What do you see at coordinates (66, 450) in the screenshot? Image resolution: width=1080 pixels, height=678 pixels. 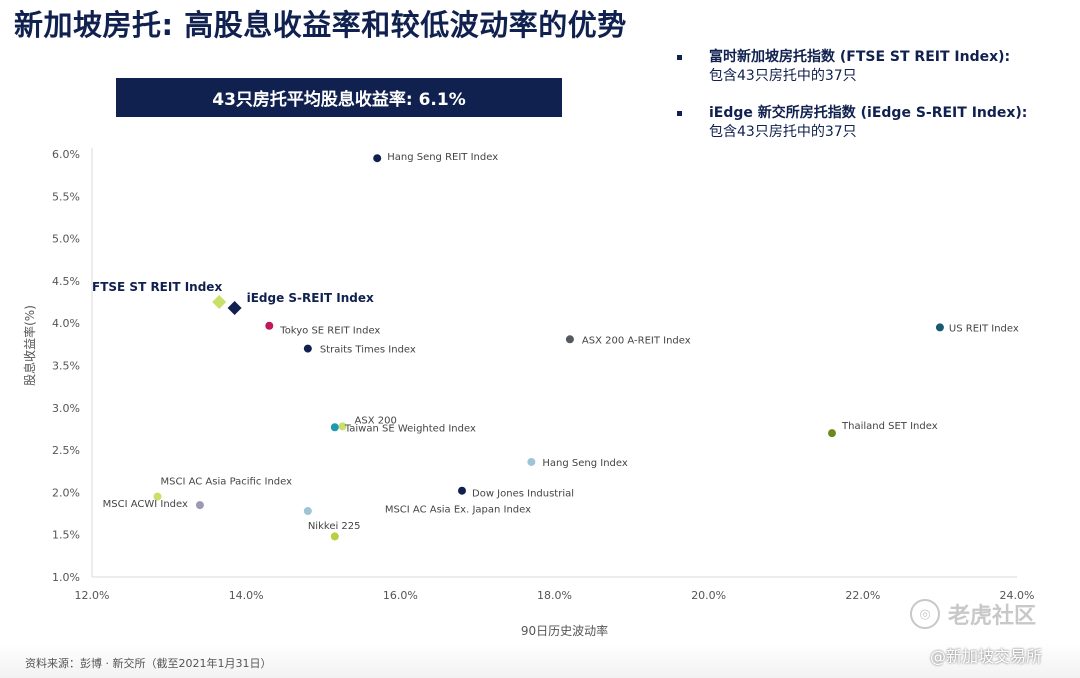 I see `y-tick-label: 2.5%` at bounding box center [66, 450].